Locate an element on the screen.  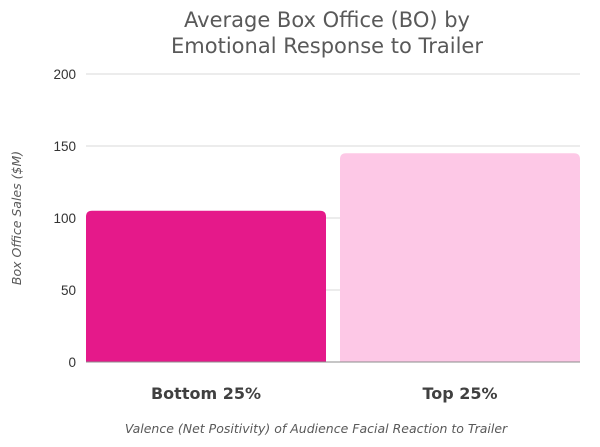
y-tick-label: 150 is located at coordinates (64, 146).